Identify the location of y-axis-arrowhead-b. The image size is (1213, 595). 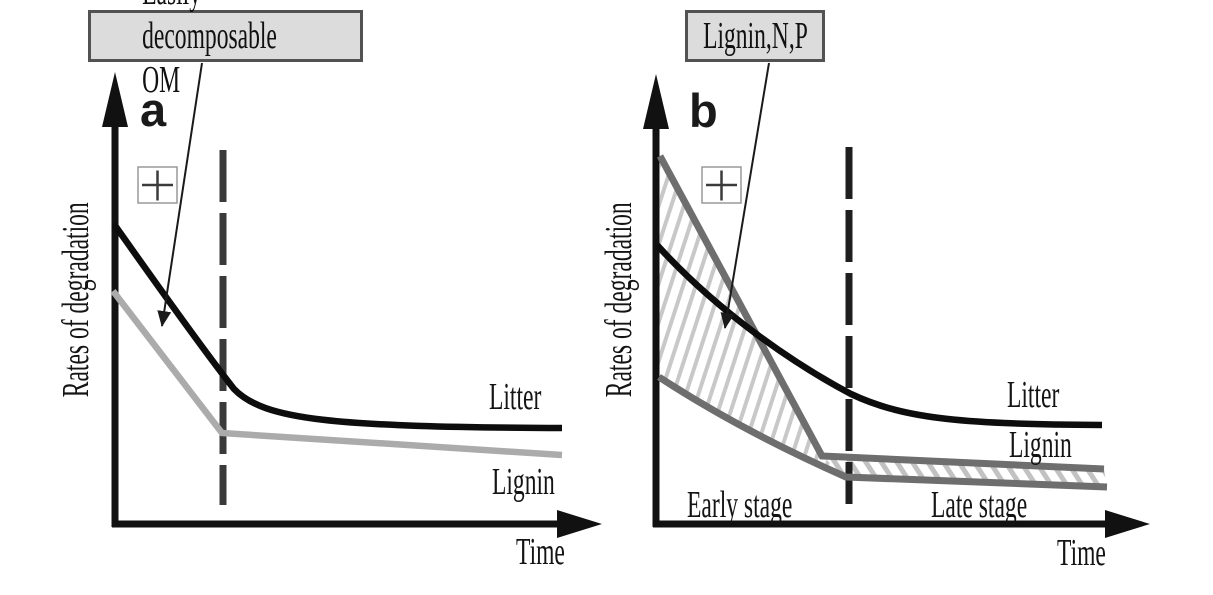
(656, 101).